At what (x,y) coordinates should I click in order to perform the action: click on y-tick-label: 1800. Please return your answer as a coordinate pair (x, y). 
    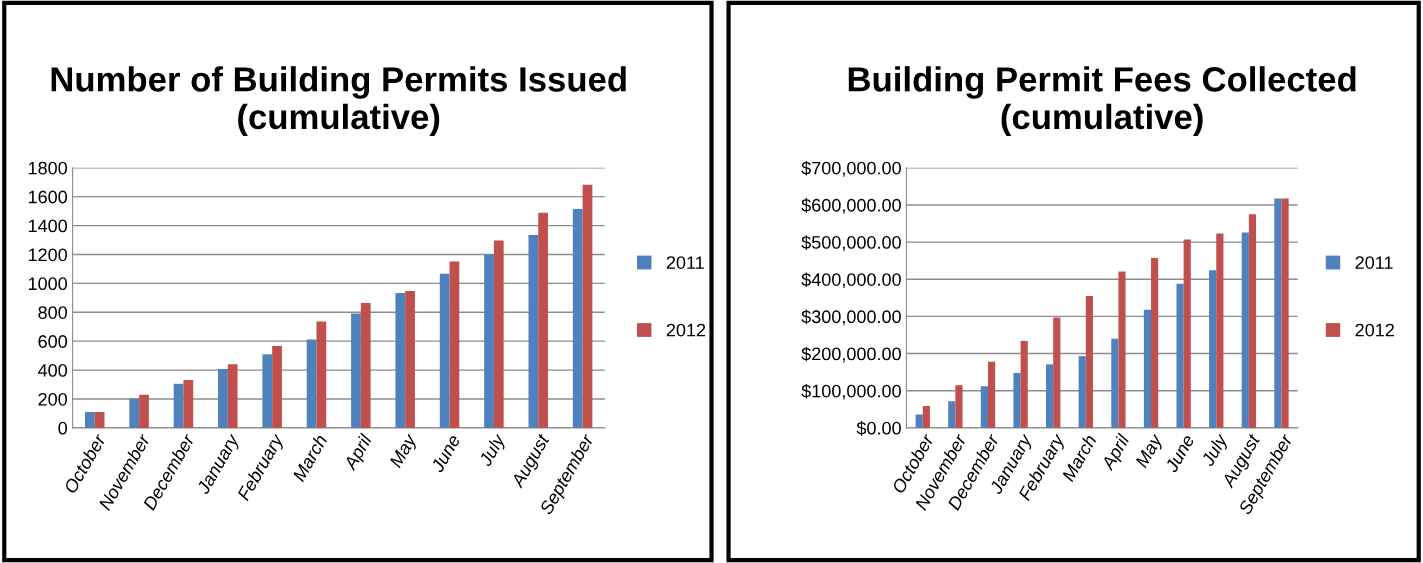
    Looking at the image, I should click on (48, 168).